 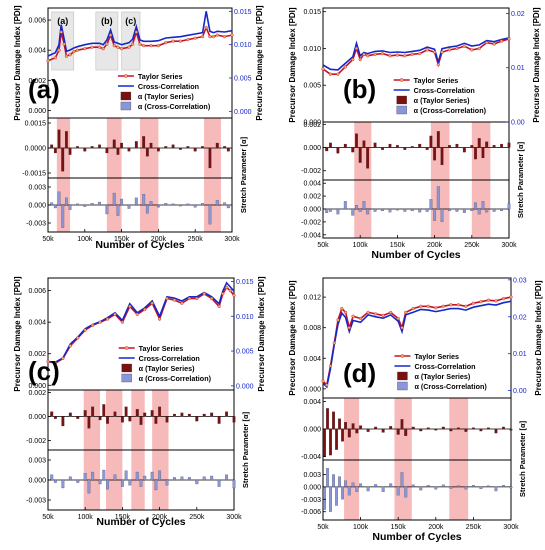 What do you see at coordinates (196, 239) in the screenshot?
I see `x-tick-label: 250k` at bounding box center [196, 239].